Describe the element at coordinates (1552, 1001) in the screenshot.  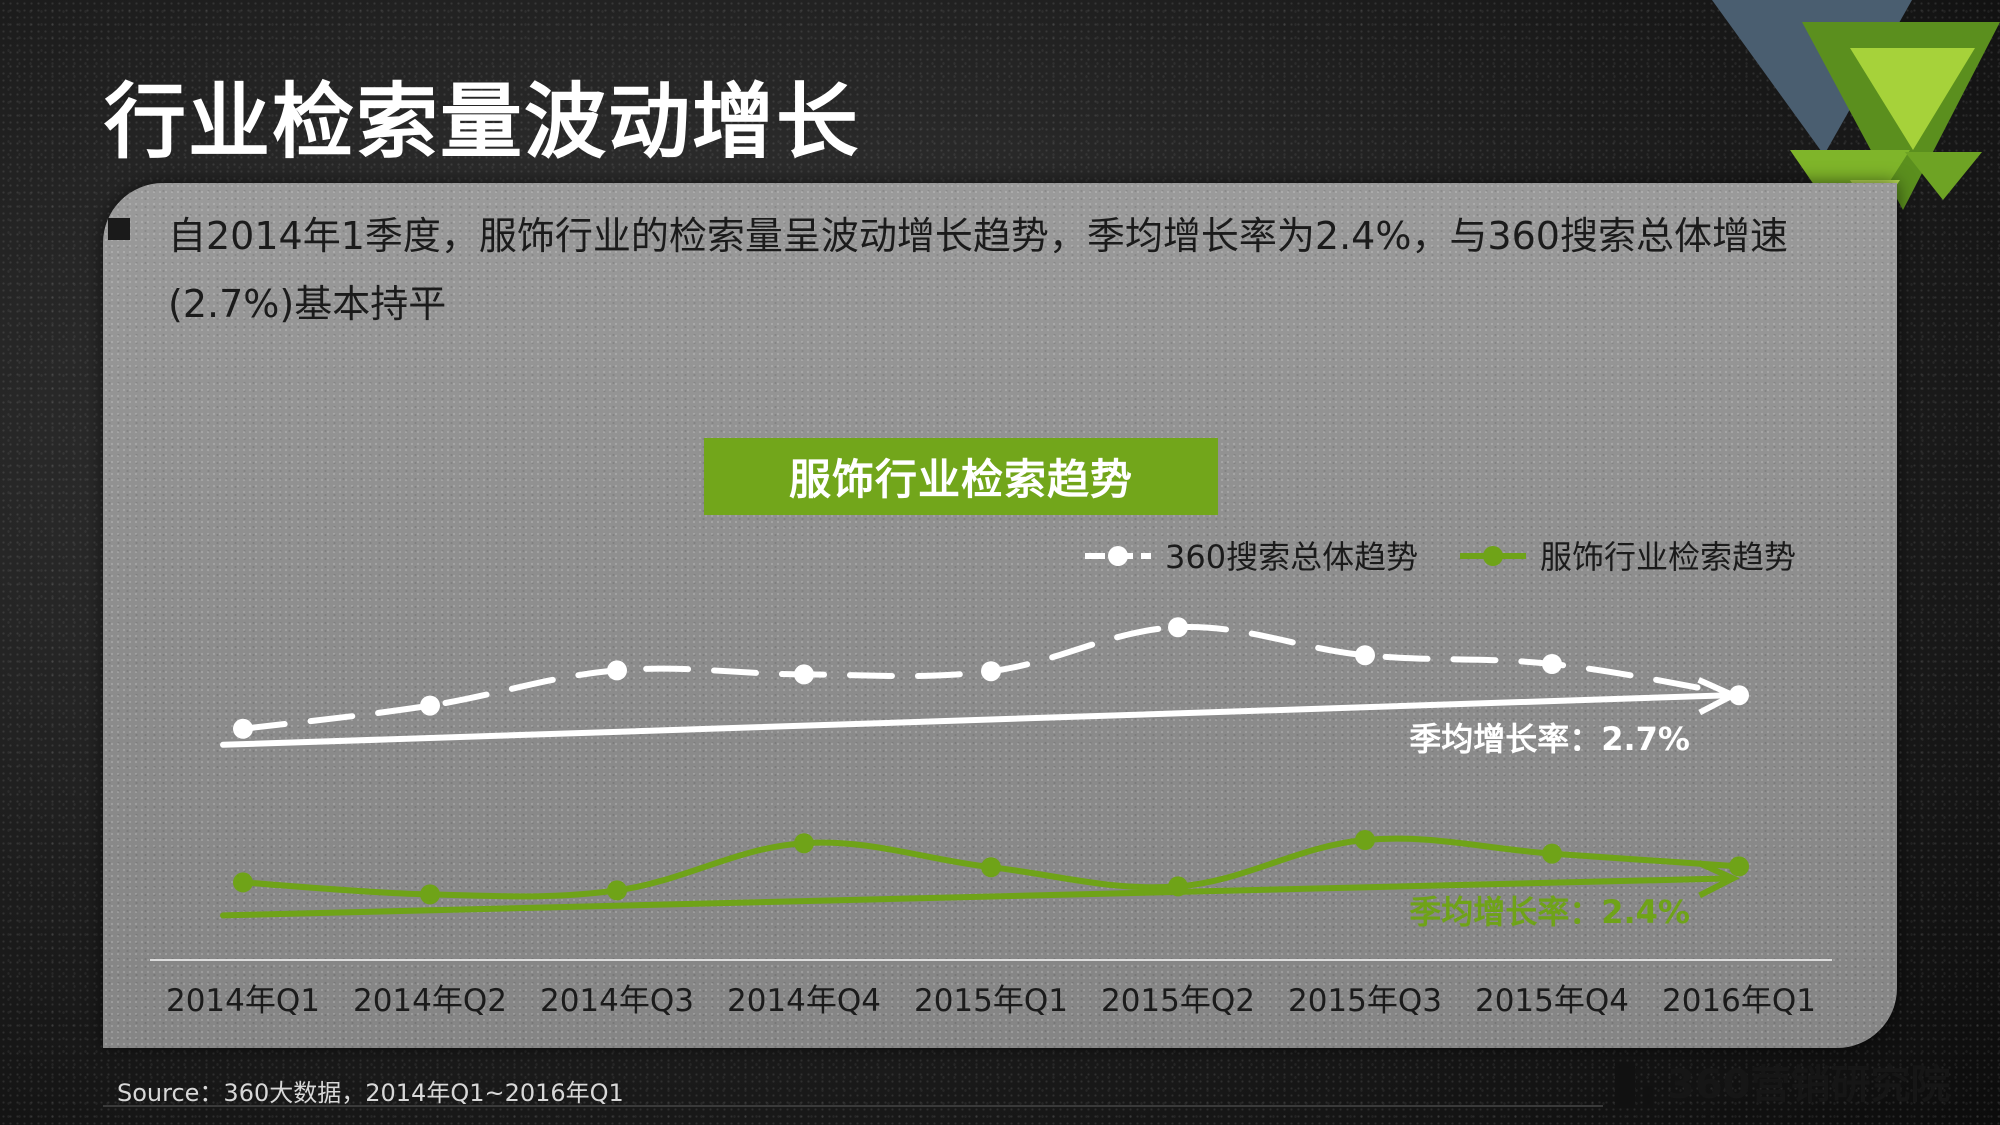
I see `x-tick-label: 2015年Q4` at that location.